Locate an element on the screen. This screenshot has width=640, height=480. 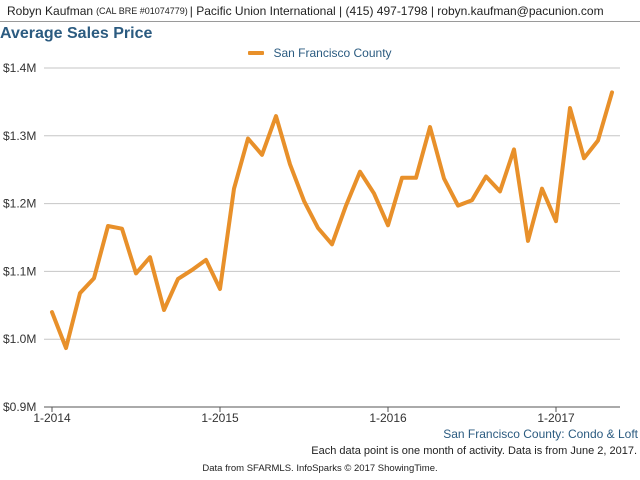
y-tick-label: $1.0M is located at coordinates (19, 339).